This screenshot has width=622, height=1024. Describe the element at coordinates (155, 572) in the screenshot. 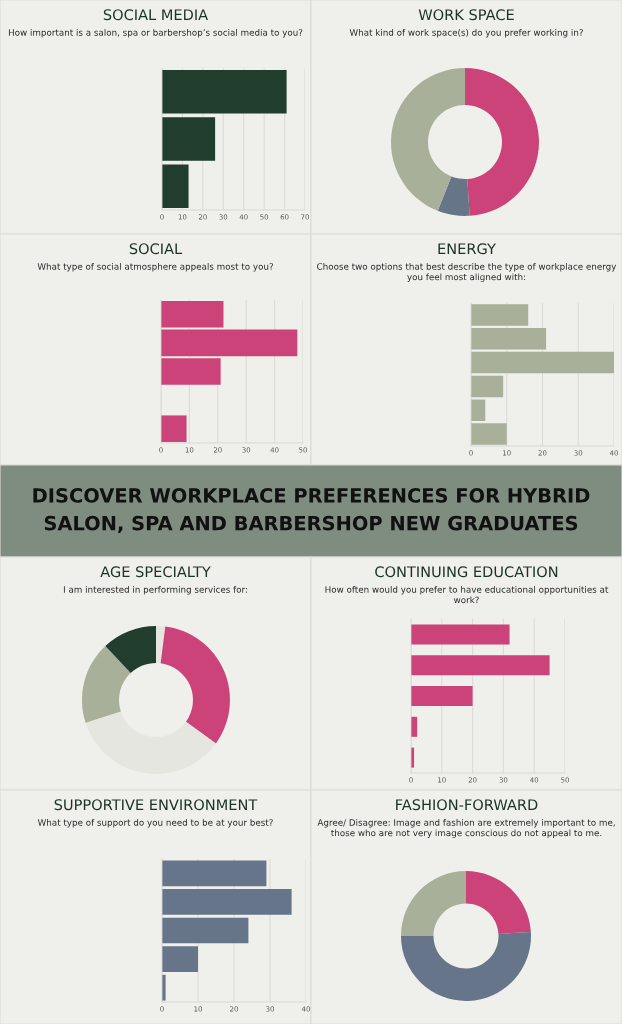

I see `chart-title: AGE SPECIALTY` at that location.